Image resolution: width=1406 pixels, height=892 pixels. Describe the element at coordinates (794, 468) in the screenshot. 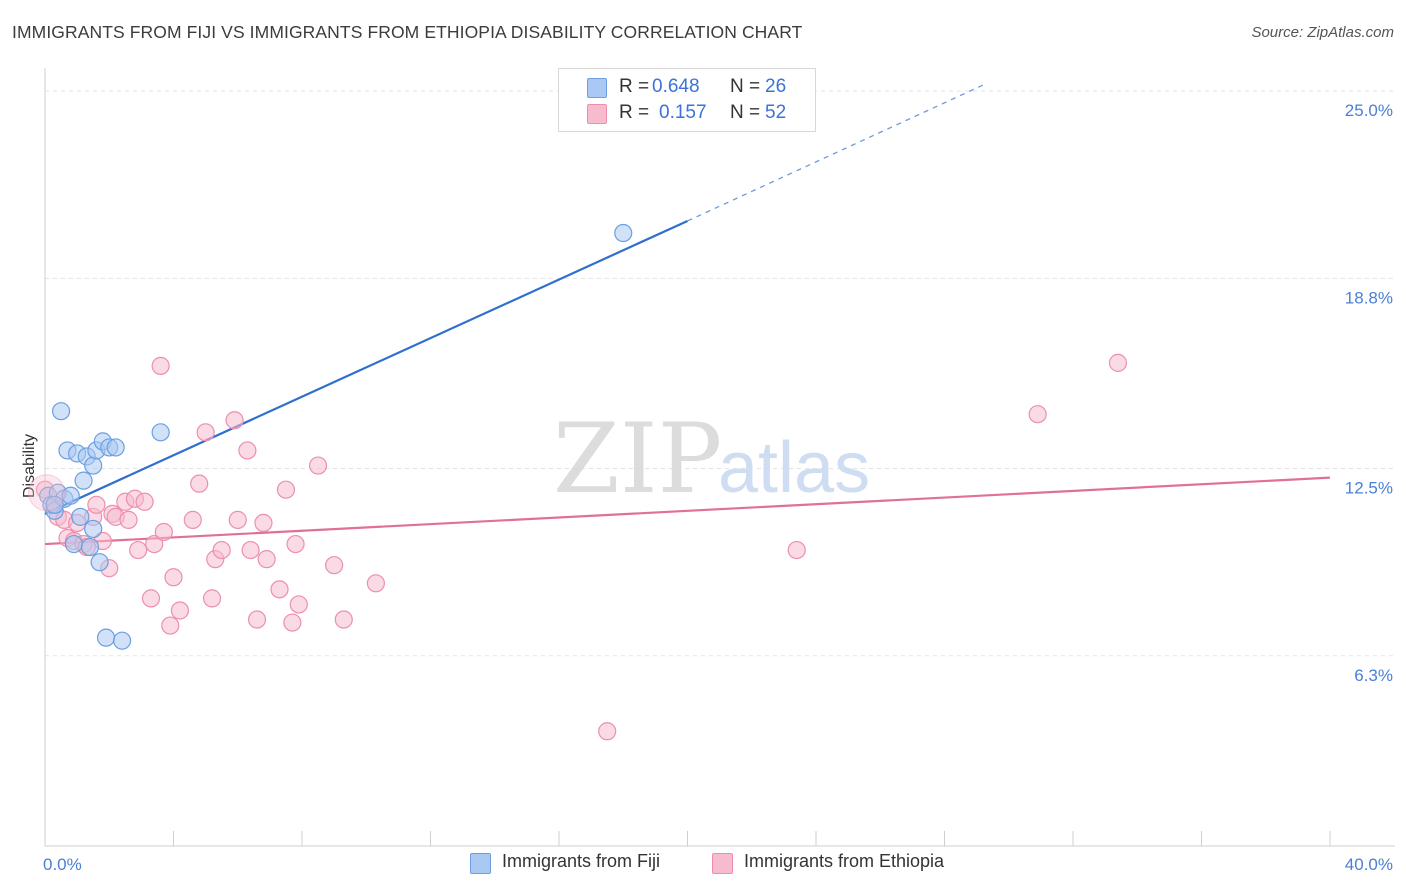

I see `watermark-atlas: atlas` at that location.